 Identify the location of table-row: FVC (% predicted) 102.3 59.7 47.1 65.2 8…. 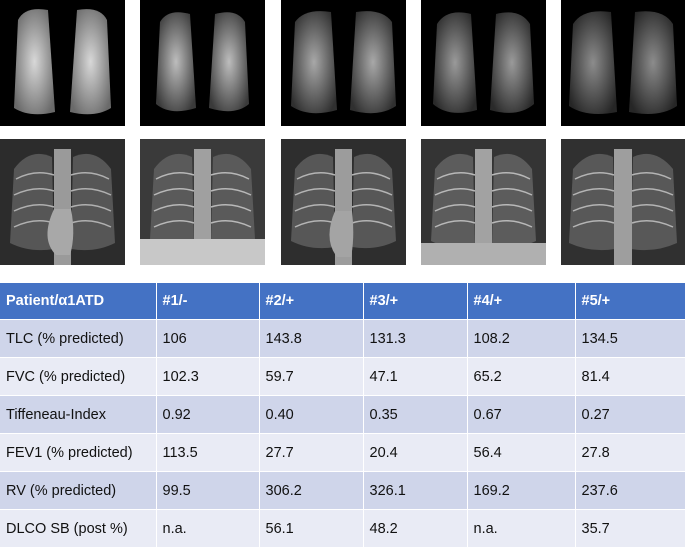
(342, 376).